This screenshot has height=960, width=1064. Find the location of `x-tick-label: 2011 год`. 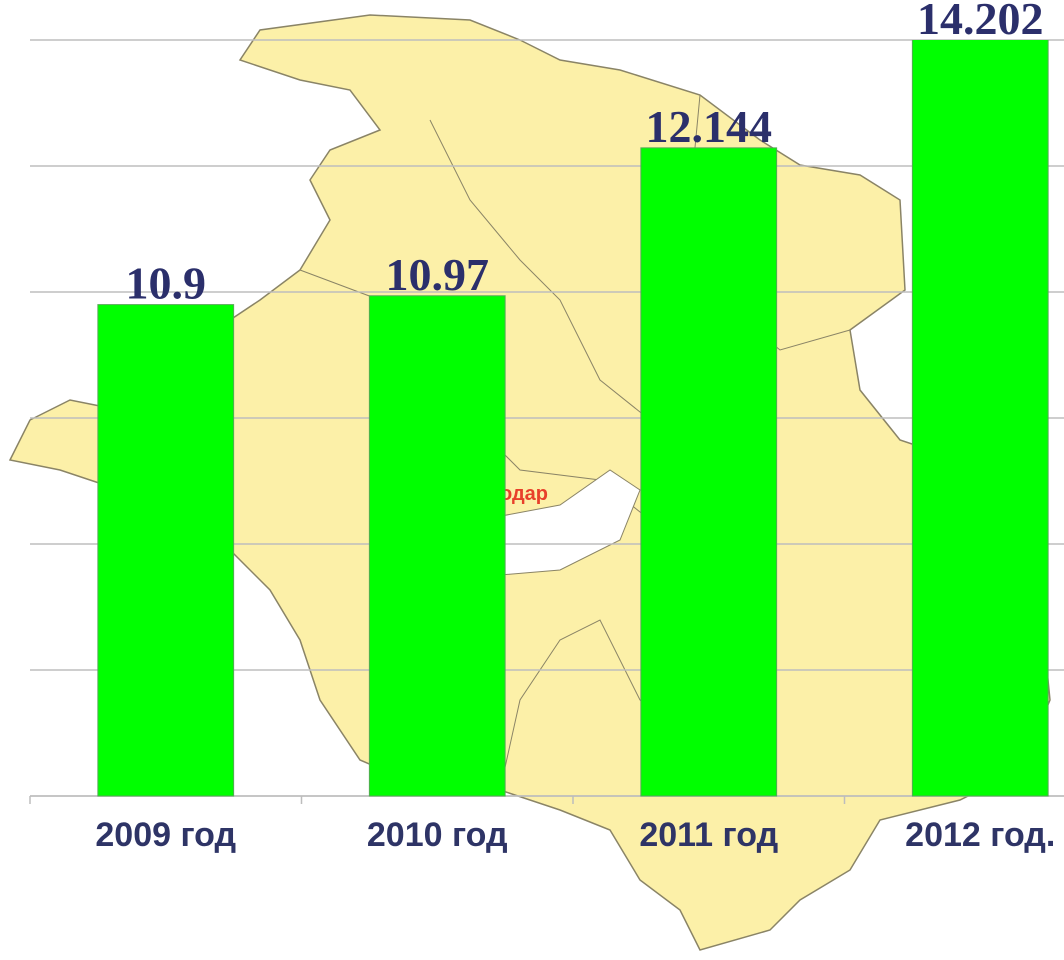

x-tick-label: 2011 год is located at coordinates (708, 835).